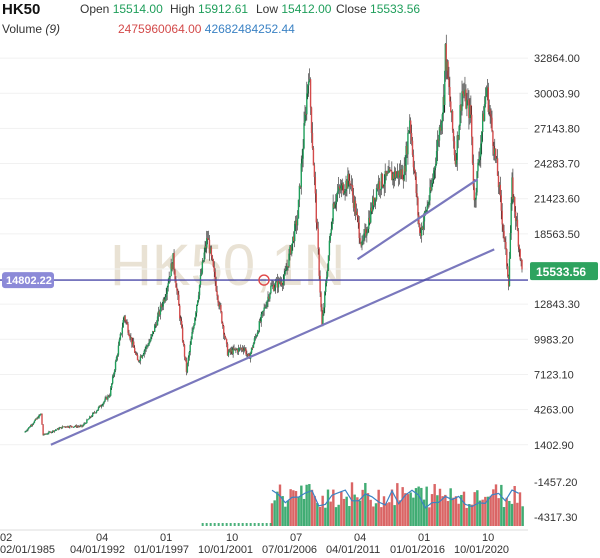  Describe the element at coordinates (160, 29) in the screenshot. I see `volume-value-1: 2475960064.00` at that location.